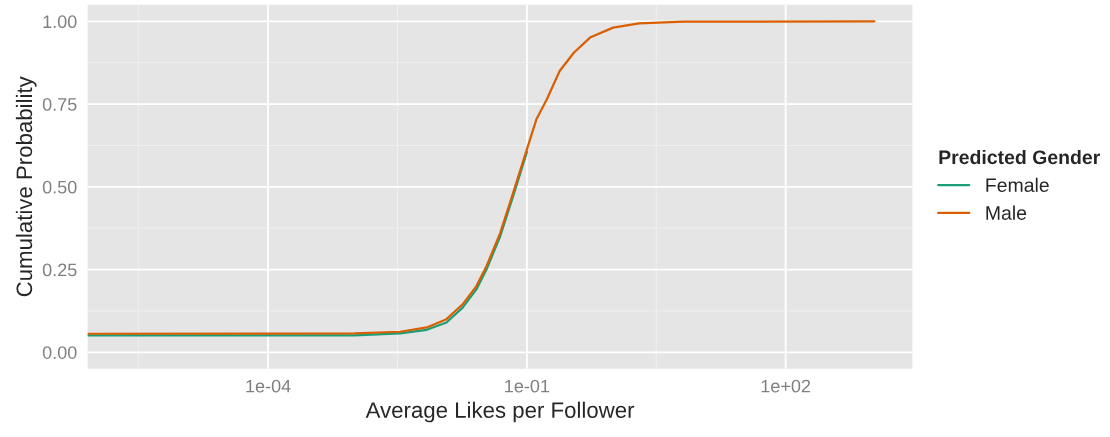 The height and width of the screenshot is (437, 1110). I want to click on legend-title: Predicted Gender, so click(1019, 157).